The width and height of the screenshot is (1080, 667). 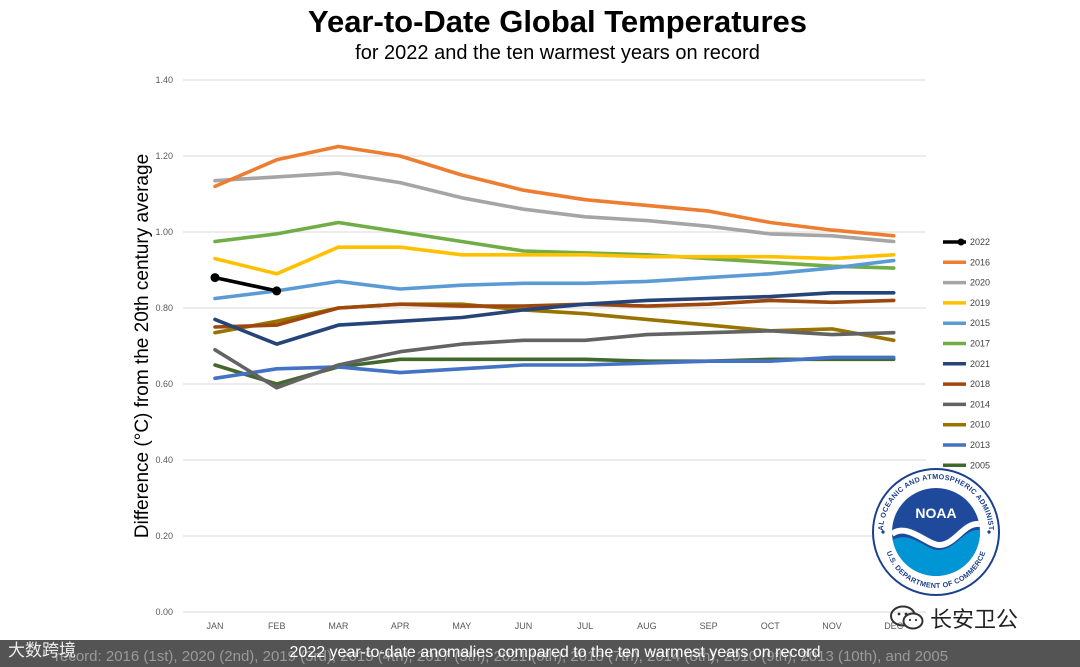 What do you see at coordinates (966, 242) in the screenshot?
I see `legend-item-2022: 2022` at bounding box center [966, 242].